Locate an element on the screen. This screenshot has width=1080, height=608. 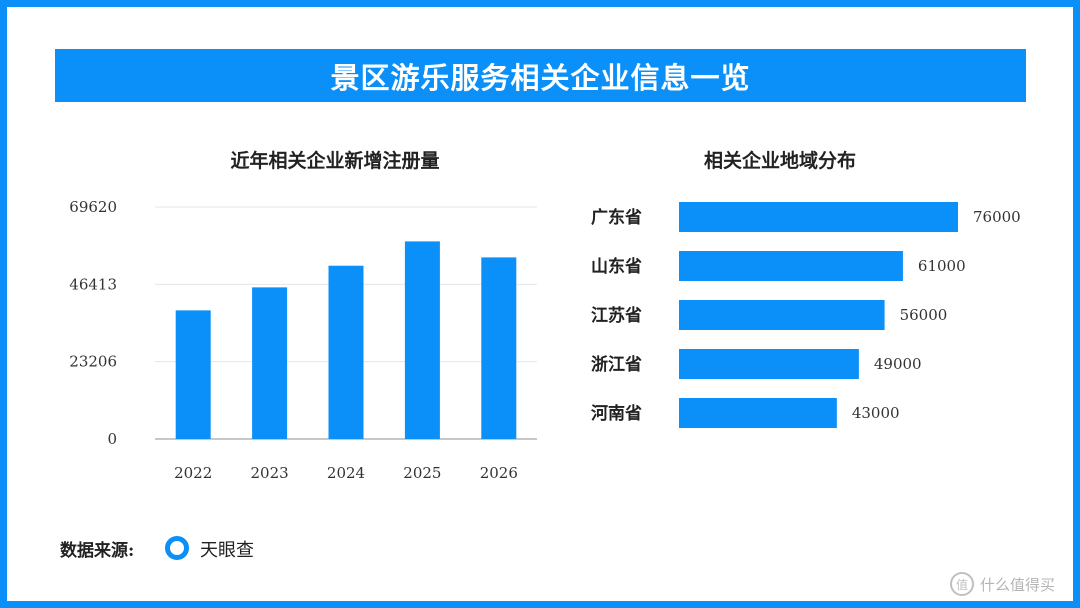
data-label: 76000 is located at coordinates (997, 217).